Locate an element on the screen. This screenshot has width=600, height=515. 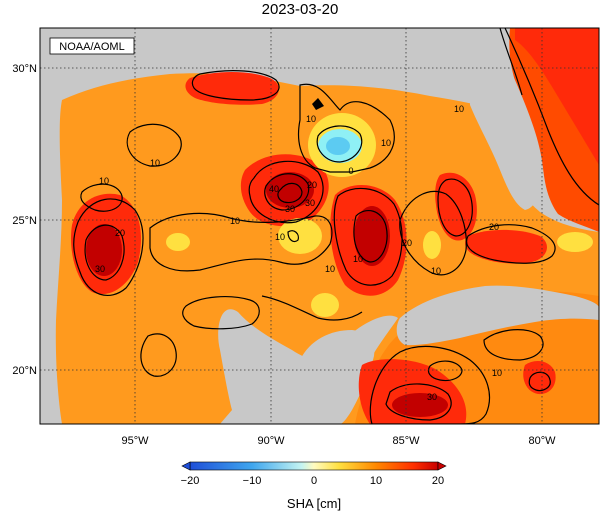
contour-label: 40 is located at coordinates (274, 189).